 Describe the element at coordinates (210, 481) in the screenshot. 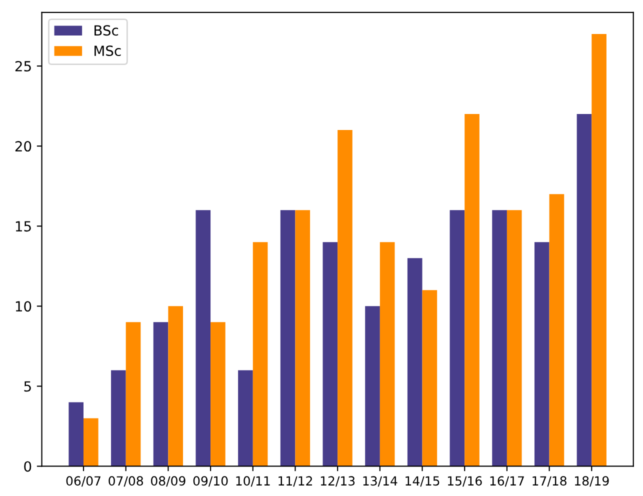

I see `x-tick-label: 09/10` at that location.